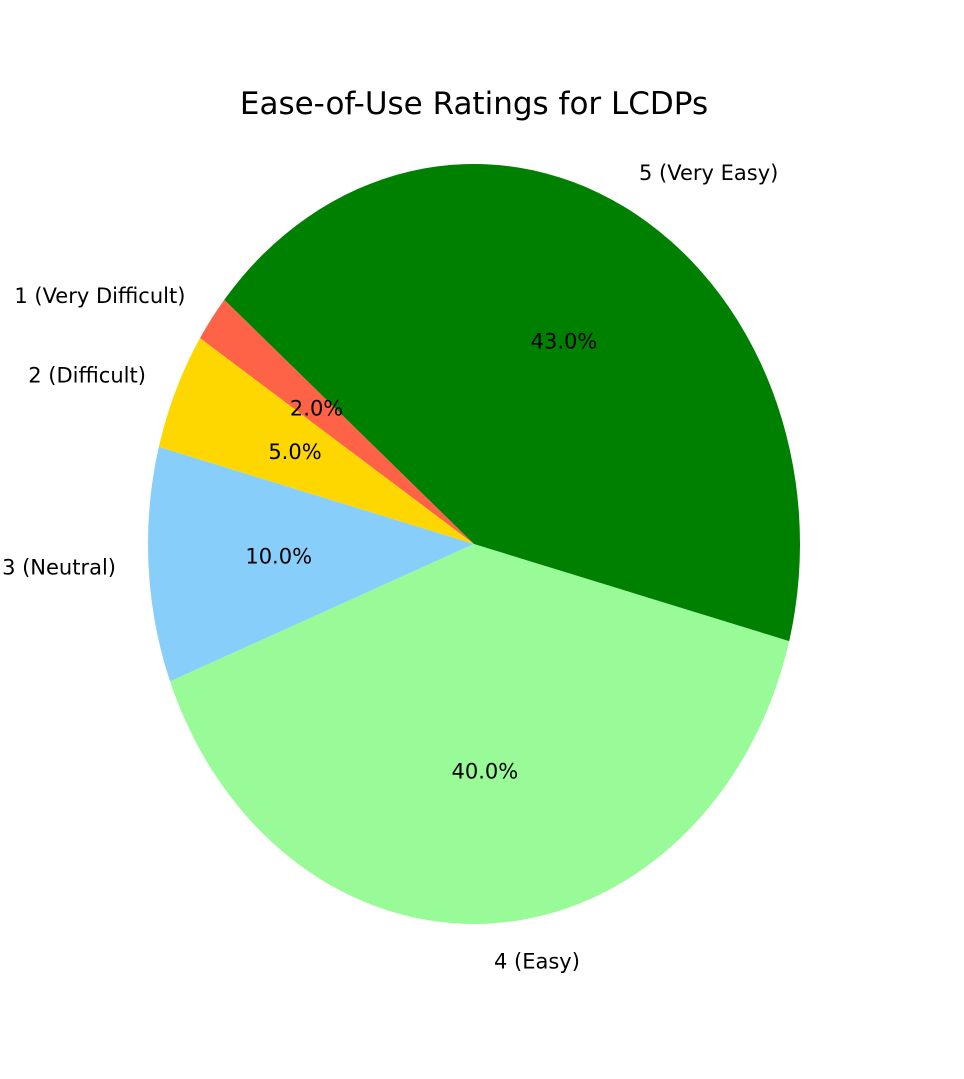 Image resolution: width=964 pixels, height=1079 pixels. What do you see at coordinates (59, 567) in the screenshot?
I see `category-label-3-neutral: 3 (Neutral)` at bounding box center [59, 567].